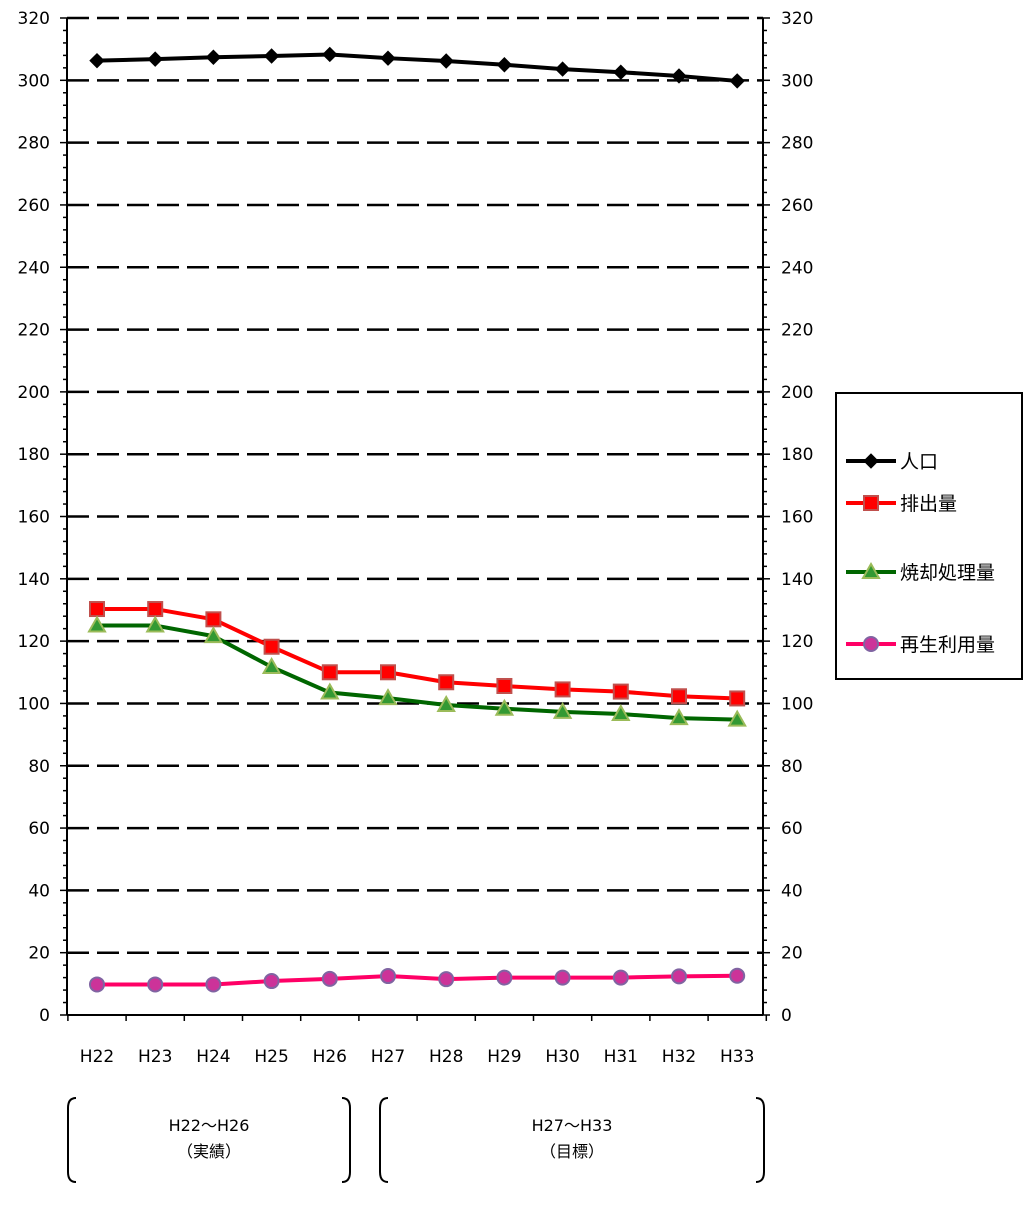  Describe the element at coordinates (572, 1125) in the screenshot. I see `period-label: H27～H33` at that location.